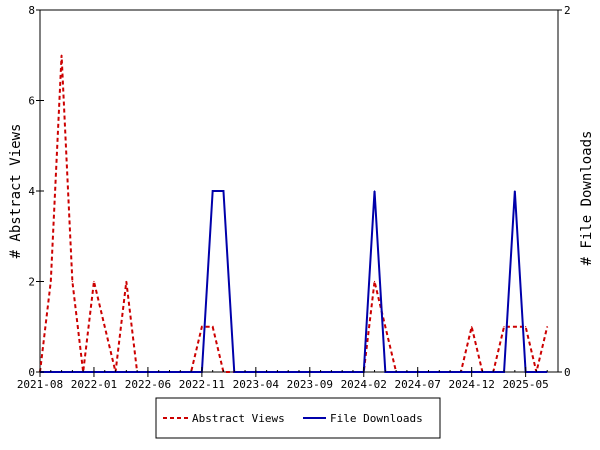  What do you see at coordinates (31, 372) in the screenshot?
I see `y-tick-label: 0` at bounding box center [31, 372].